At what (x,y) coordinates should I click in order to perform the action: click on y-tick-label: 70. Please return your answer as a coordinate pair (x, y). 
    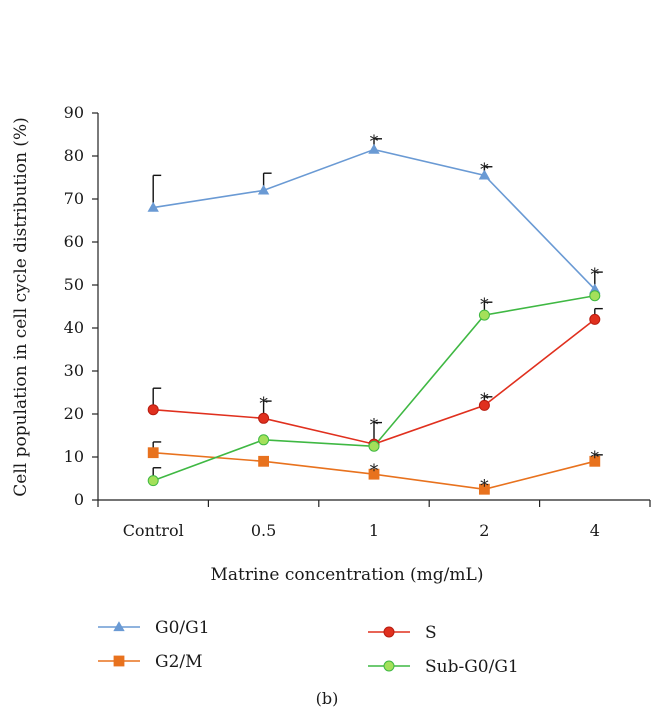
    Looking at the image, I should click on (74, 198).